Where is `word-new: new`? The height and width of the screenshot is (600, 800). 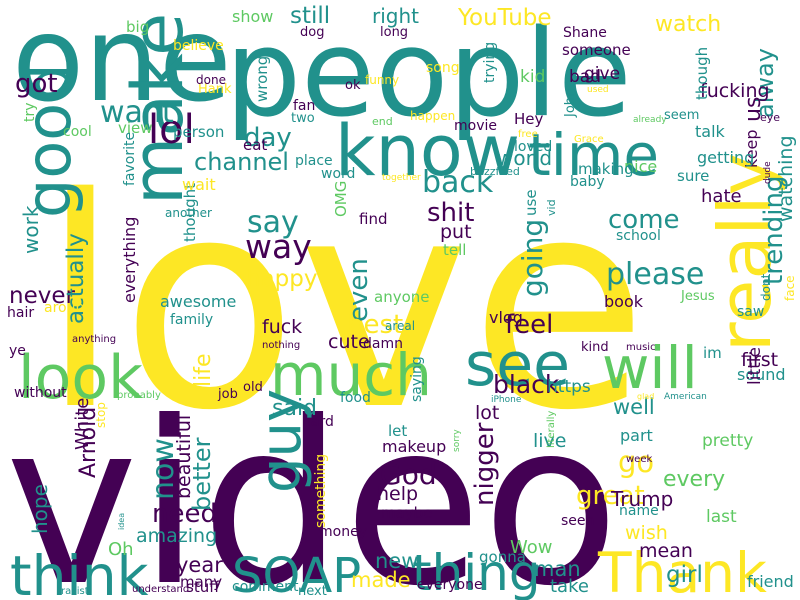 word-new: new is located at coordinates (396, 561).